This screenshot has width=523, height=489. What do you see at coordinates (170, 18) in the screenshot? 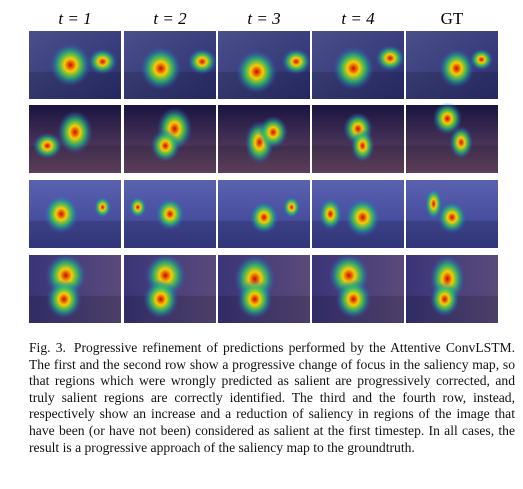
I see `column-header: t = 2` at bounding box center [170, 18].